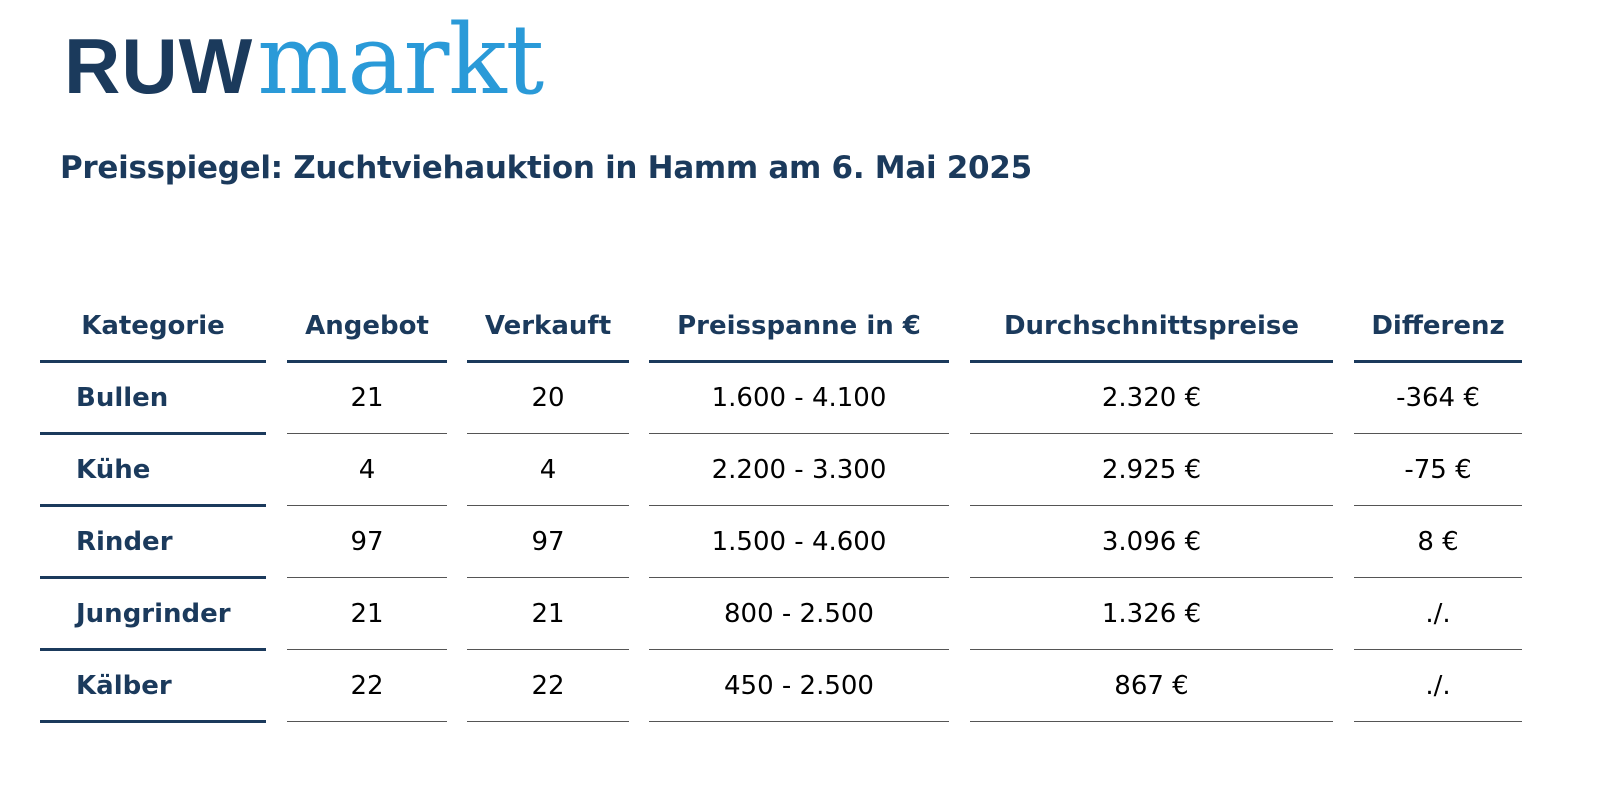 This screenshot has height=798, width=1600. Describe the element at coordinates (1151, 326) in the screenshot. I see `header-durchschnitt: Durchschnittspreise` at that location.